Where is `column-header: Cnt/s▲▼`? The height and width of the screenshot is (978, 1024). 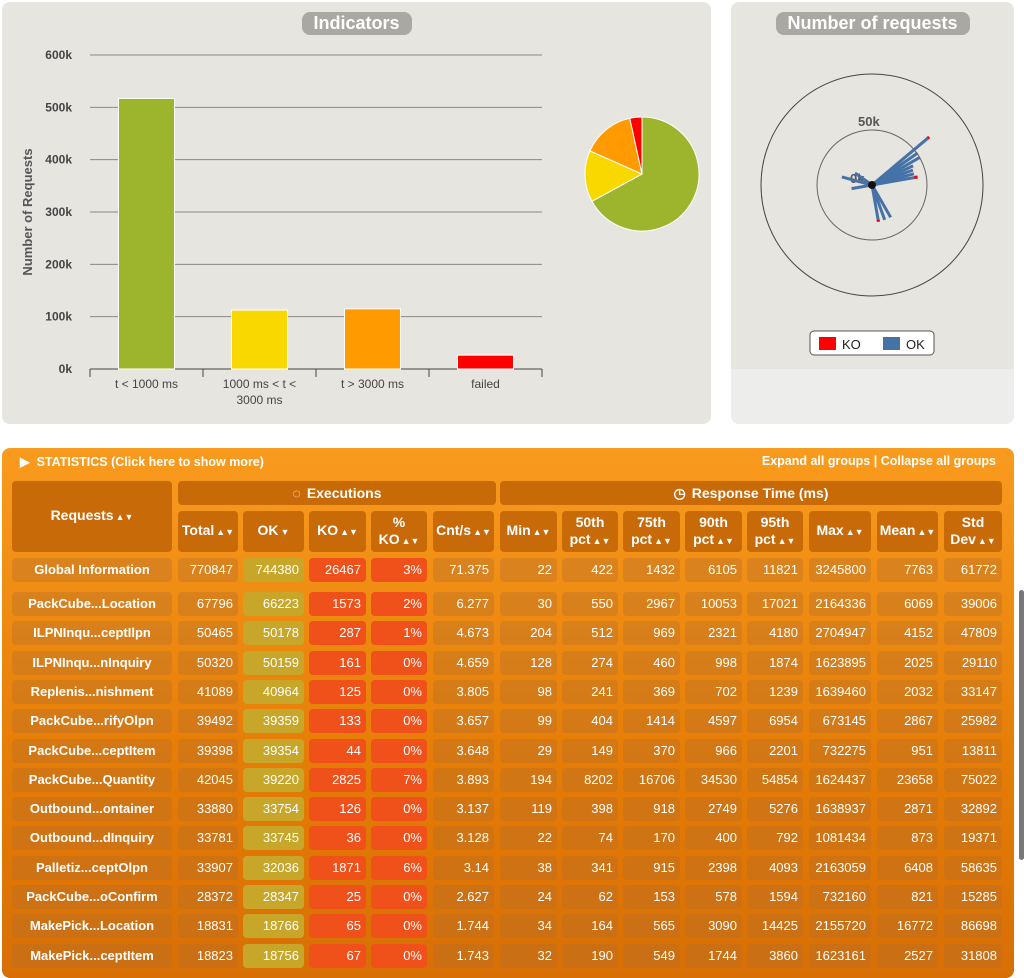
column-header: Cnt/s▲▼ is located at coordinates (463, 531).